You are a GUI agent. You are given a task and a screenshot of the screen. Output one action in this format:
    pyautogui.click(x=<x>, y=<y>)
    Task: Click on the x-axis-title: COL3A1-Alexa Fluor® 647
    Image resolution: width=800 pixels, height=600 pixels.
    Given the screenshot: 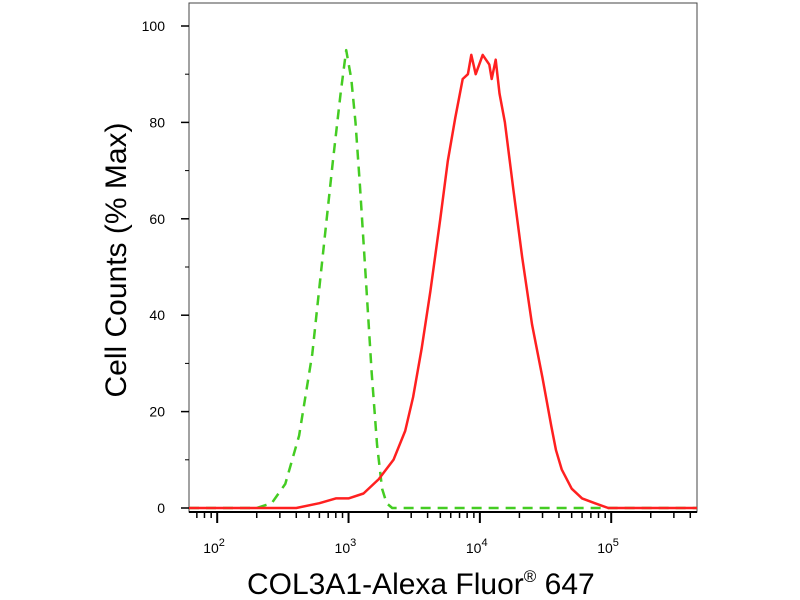 What is the action you would take?
    pyautogui.click(x=421, y=583)
    